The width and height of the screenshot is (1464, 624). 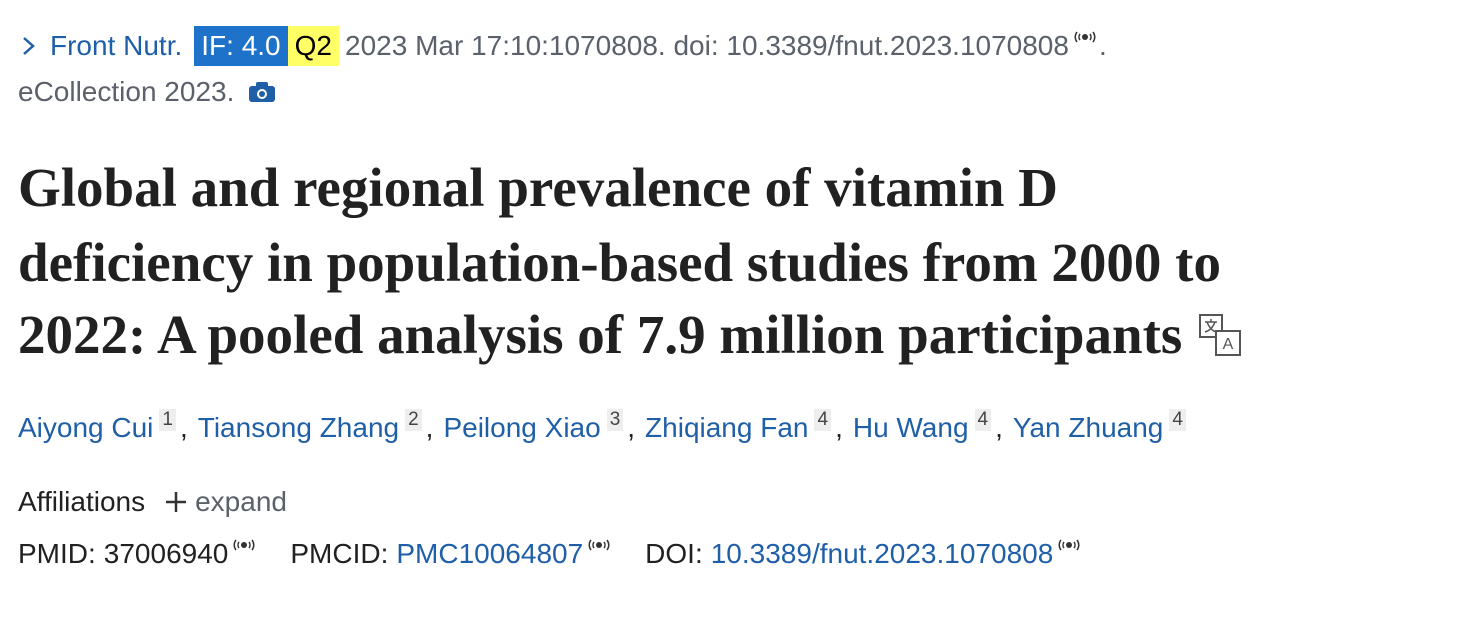 What do you see at coordinates (490, 553) in the screenshot?
I see `pmcid-link: PMC10064807` at bounding box center [490, 553].